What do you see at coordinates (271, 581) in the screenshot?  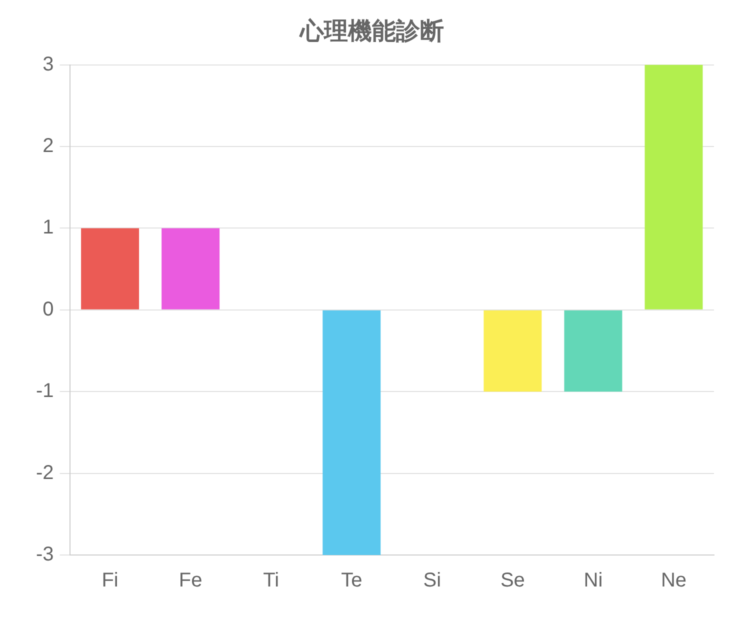 I see `x-tick-label: Ti` at bounding box center [271, 581].